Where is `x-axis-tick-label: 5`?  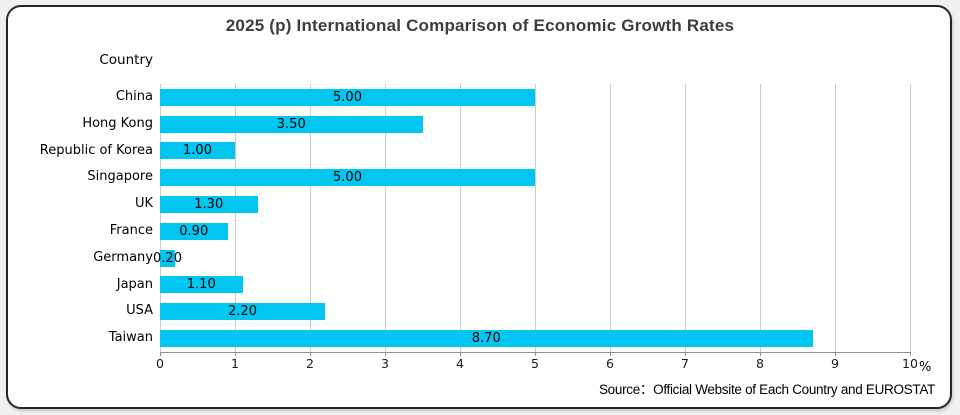
x-axis-tick-label: 5 is located at coordinates (535, 363).